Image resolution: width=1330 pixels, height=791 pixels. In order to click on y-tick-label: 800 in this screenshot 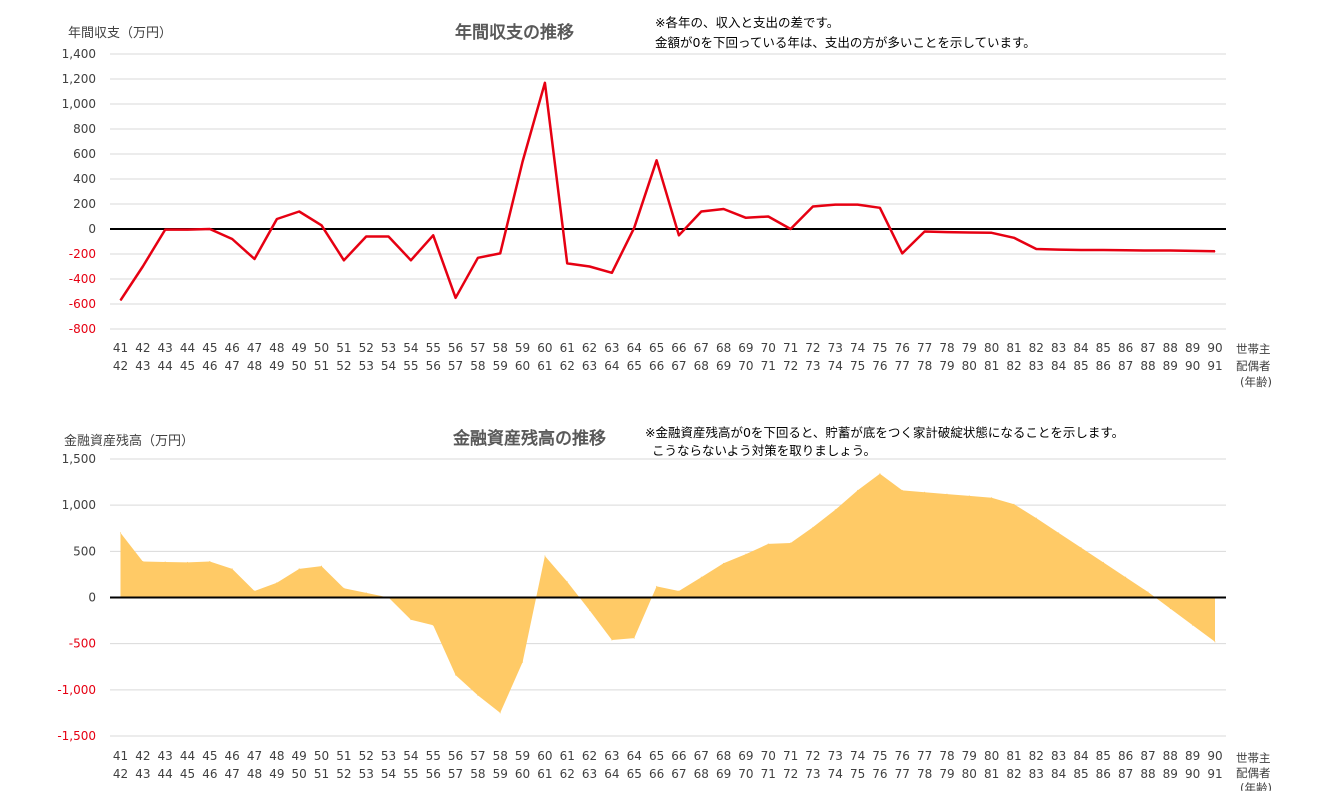, I will do `click(84, 129)`.